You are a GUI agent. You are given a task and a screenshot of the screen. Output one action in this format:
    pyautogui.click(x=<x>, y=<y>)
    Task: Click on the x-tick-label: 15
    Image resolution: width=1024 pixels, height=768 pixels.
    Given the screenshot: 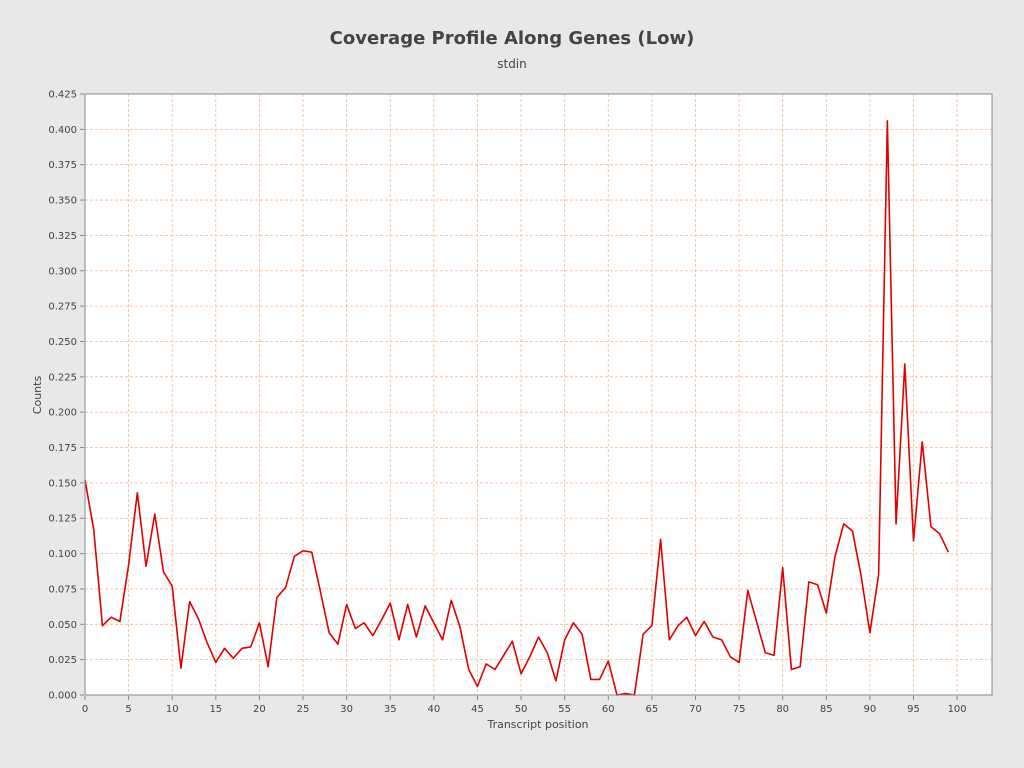 What is the action you would take?
    pyautogui.click(x=215, y=709)
    